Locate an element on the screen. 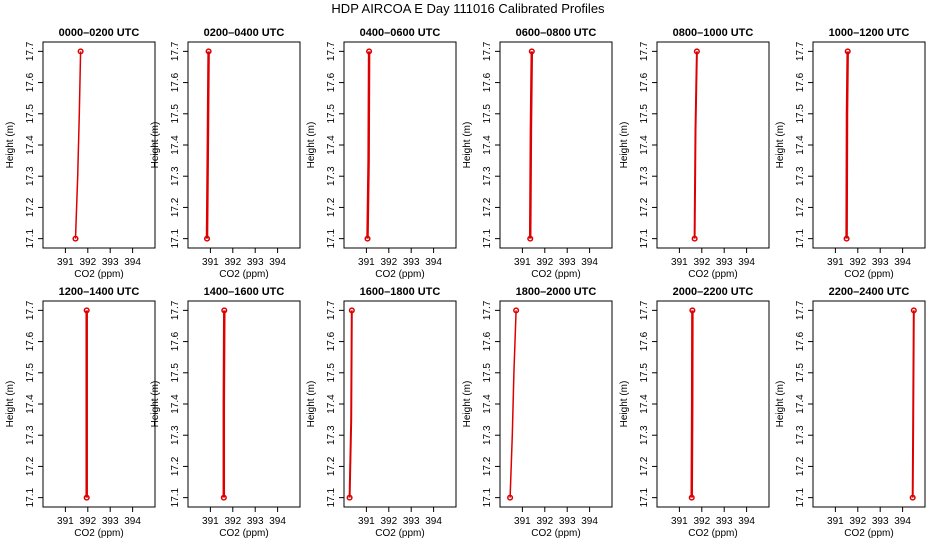 This screenshot has width=936, height=540. panel-title: 1200–1400 UTC is located at coordinates (99, 292).